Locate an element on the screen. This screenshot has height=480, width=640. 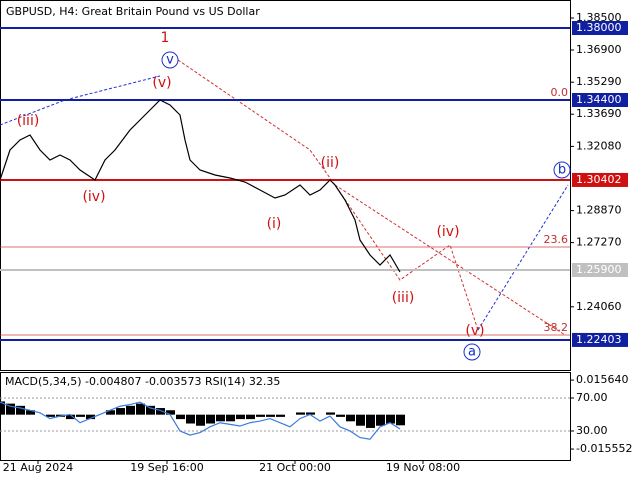
y-tick-label: 1.36900 is located at coordinates (599, 49).